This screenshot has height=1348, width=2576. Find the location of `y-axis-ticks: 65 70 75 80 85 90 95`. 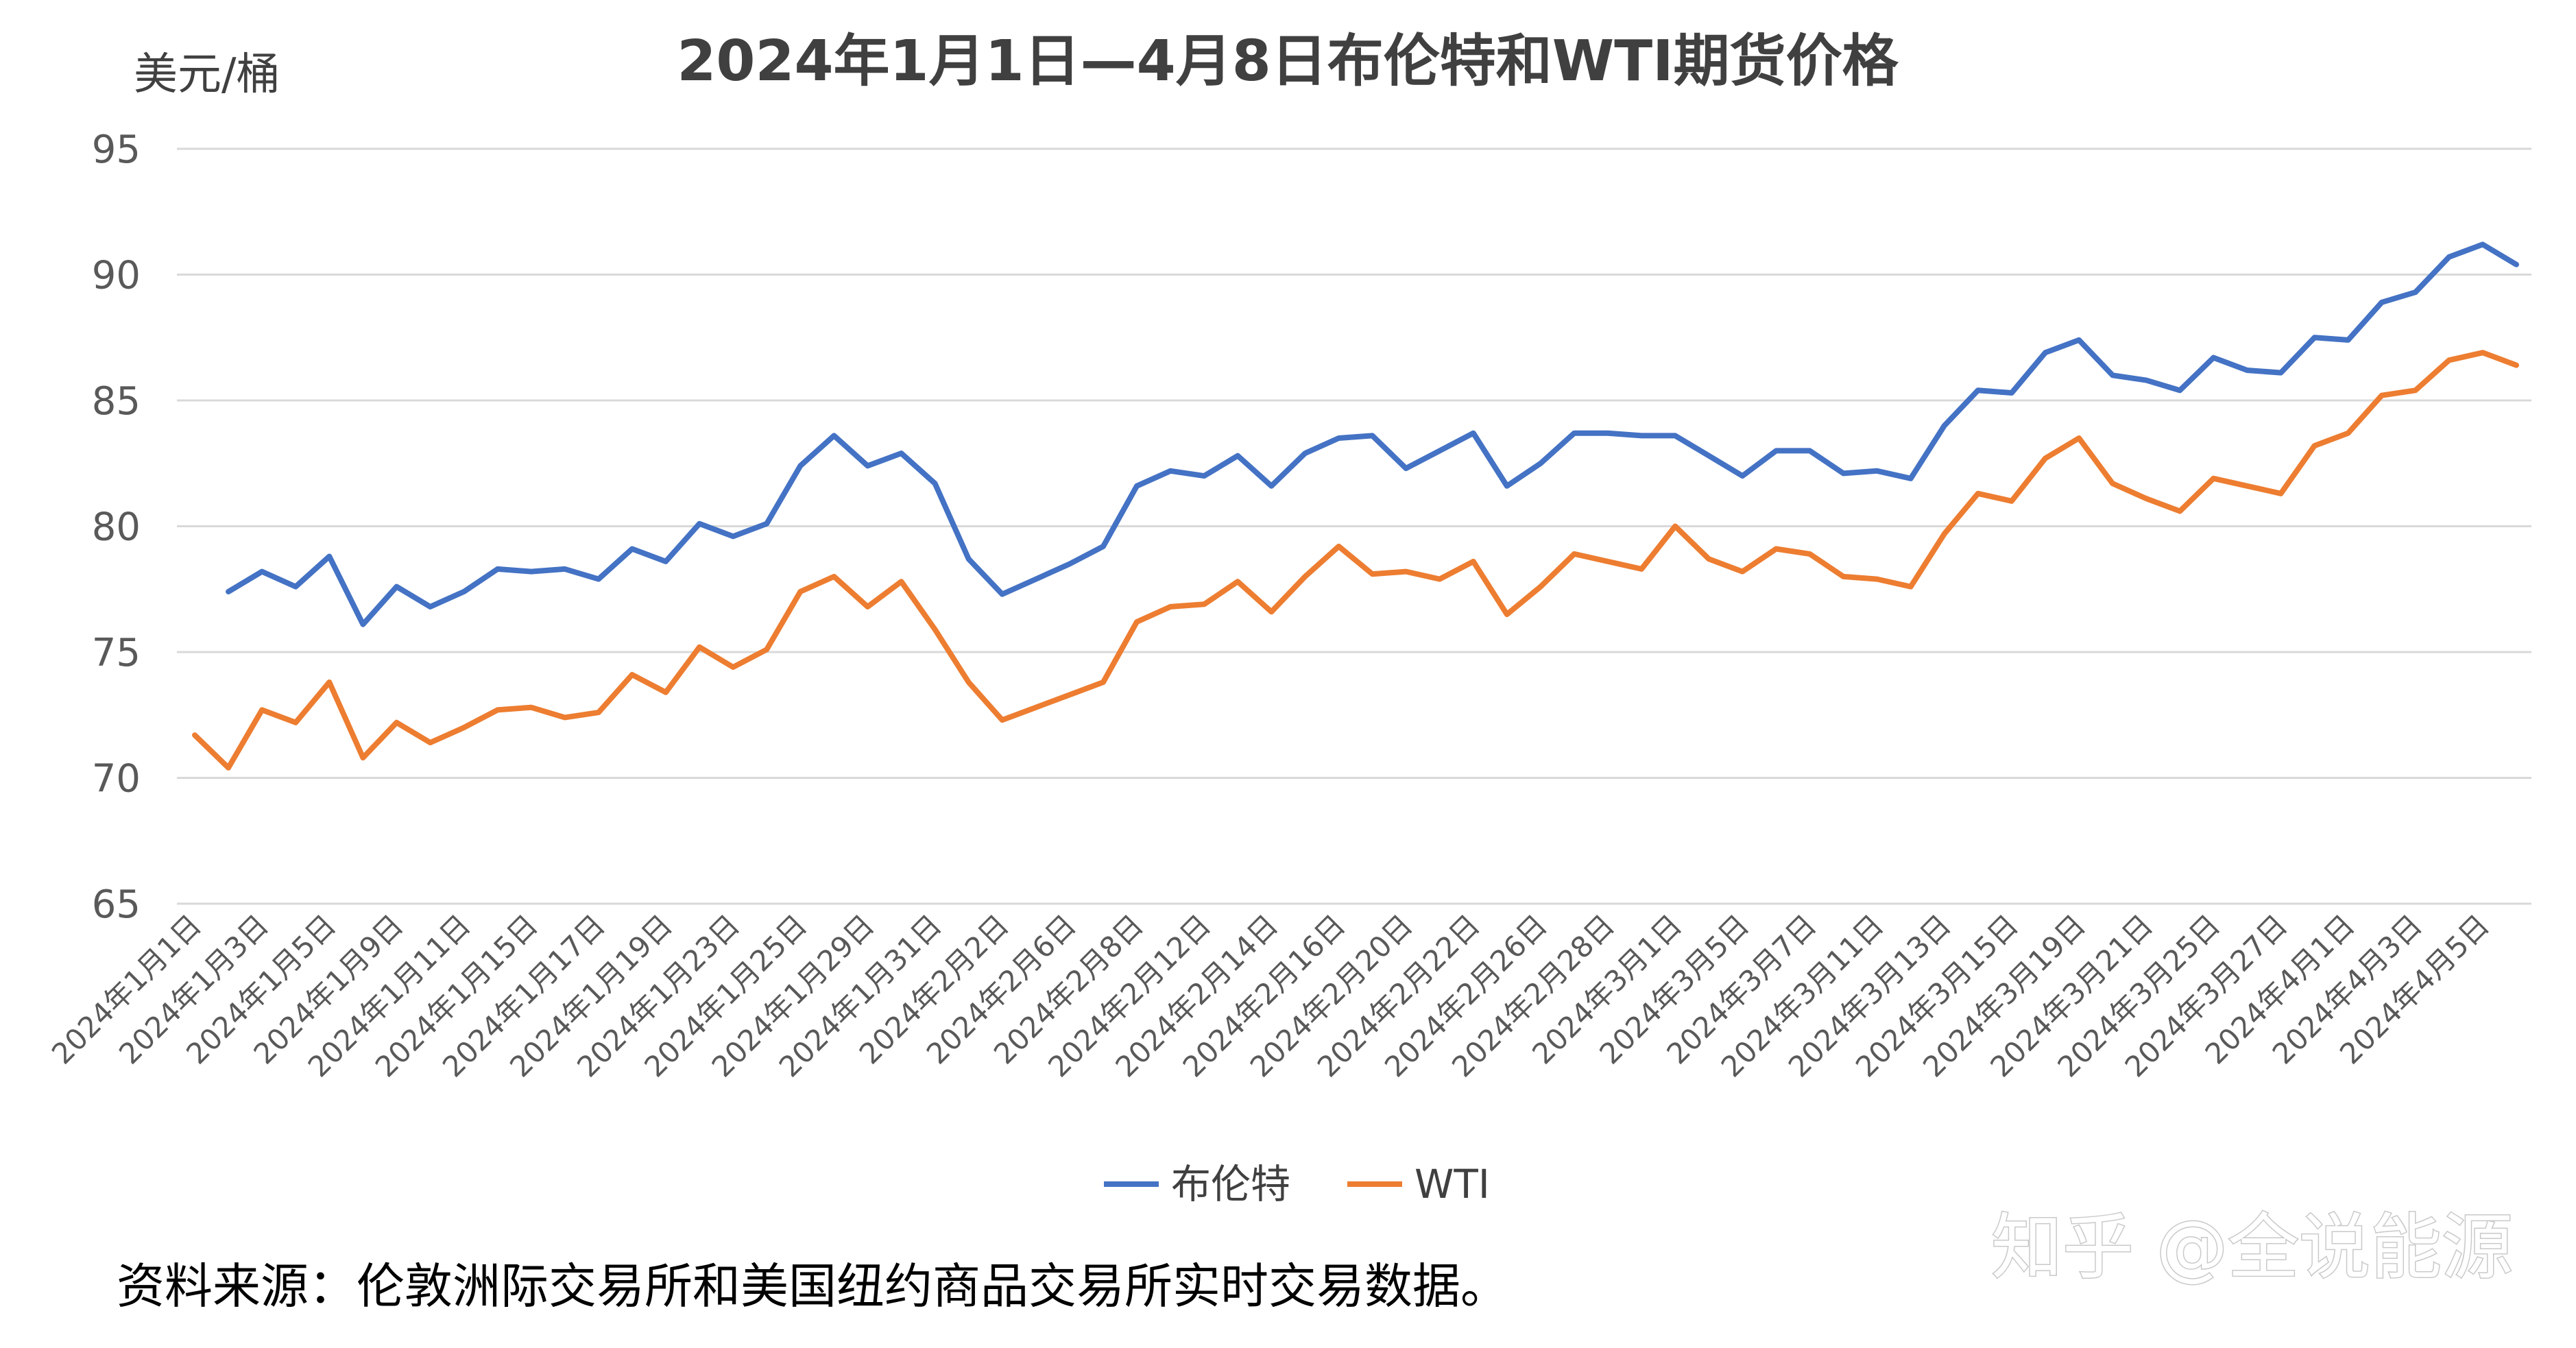

y-axis-ticks: 65 70 75 80 85 90 95 is located at coordinates (117, 527).